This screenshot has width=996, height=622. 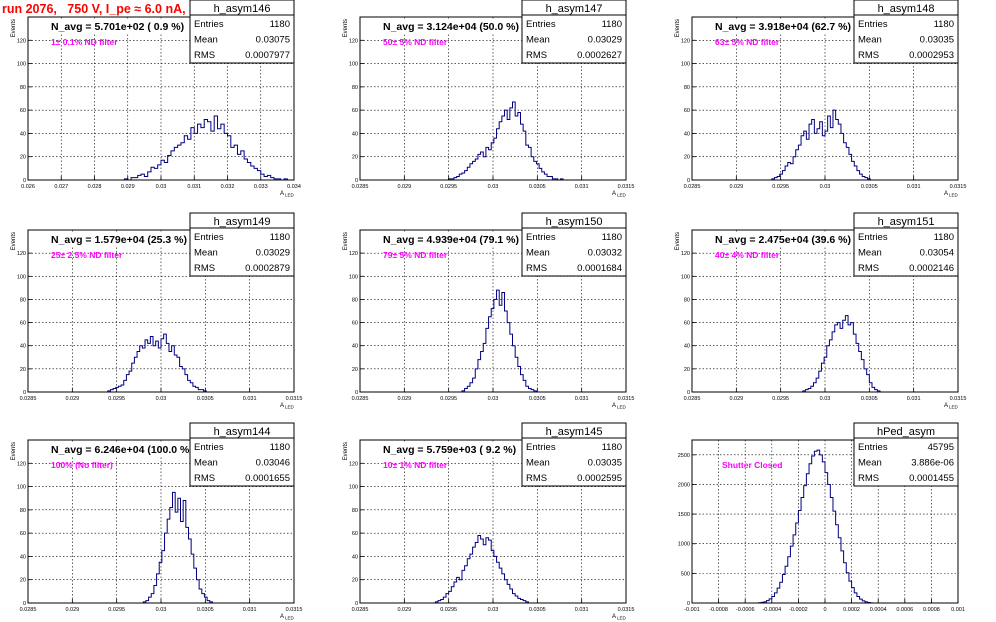 What do you see at coordinates (685, 574) in the screenshot?
I see `y-tick-label: 500` at bounding box center [685, 574].